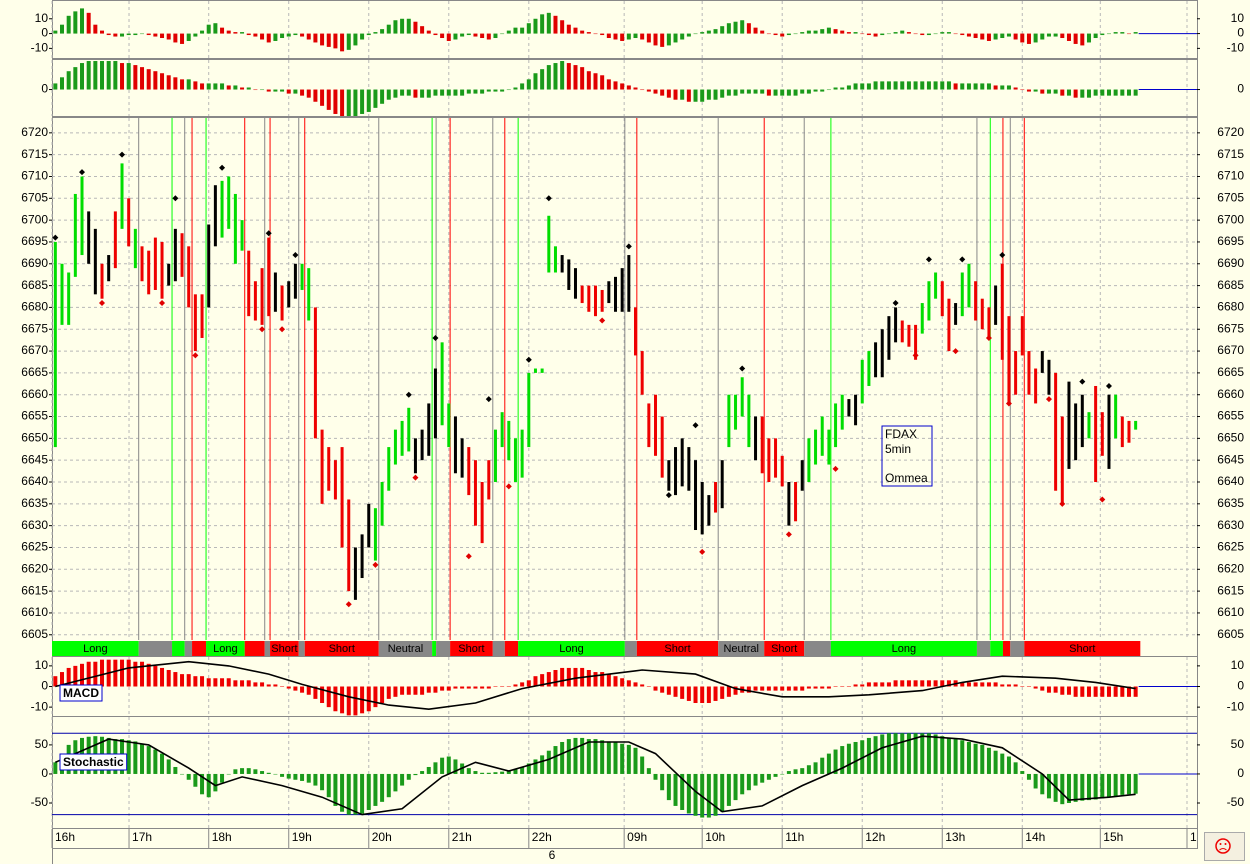 The height and width of the screenshot is (864, 1250). Describe the element at coordinates (1230, 372) in the screenshot. I see `y-tick-label: 6665` at that location.